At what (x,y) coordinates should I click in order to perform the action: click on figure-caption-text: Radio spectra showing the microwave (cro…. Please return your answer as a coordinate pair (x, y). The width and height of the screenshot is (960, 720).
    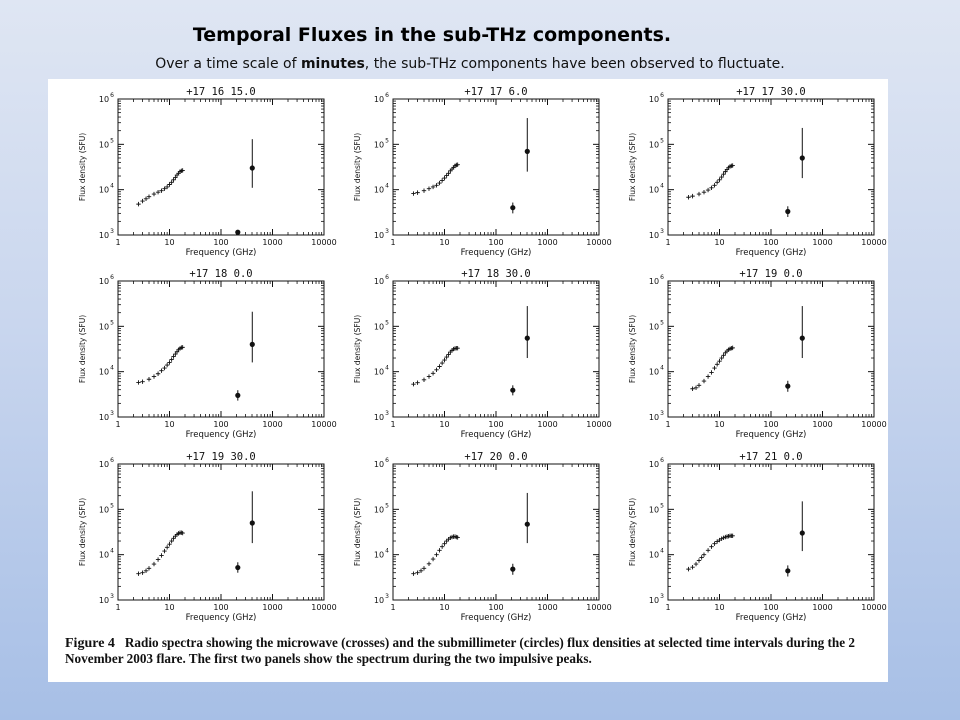
    Looking at the image, I should click on (460, 650).